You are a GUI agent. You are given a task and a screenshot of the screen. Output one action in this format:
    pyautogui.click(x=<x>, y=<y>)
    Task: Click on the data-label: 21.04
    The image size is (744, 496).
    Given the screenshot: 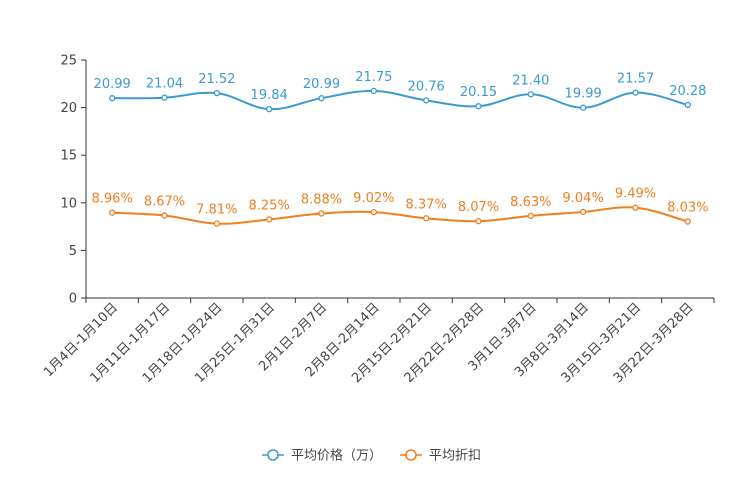 What is the action you would take?
    pyautogui.click(x=164, y=84)
    